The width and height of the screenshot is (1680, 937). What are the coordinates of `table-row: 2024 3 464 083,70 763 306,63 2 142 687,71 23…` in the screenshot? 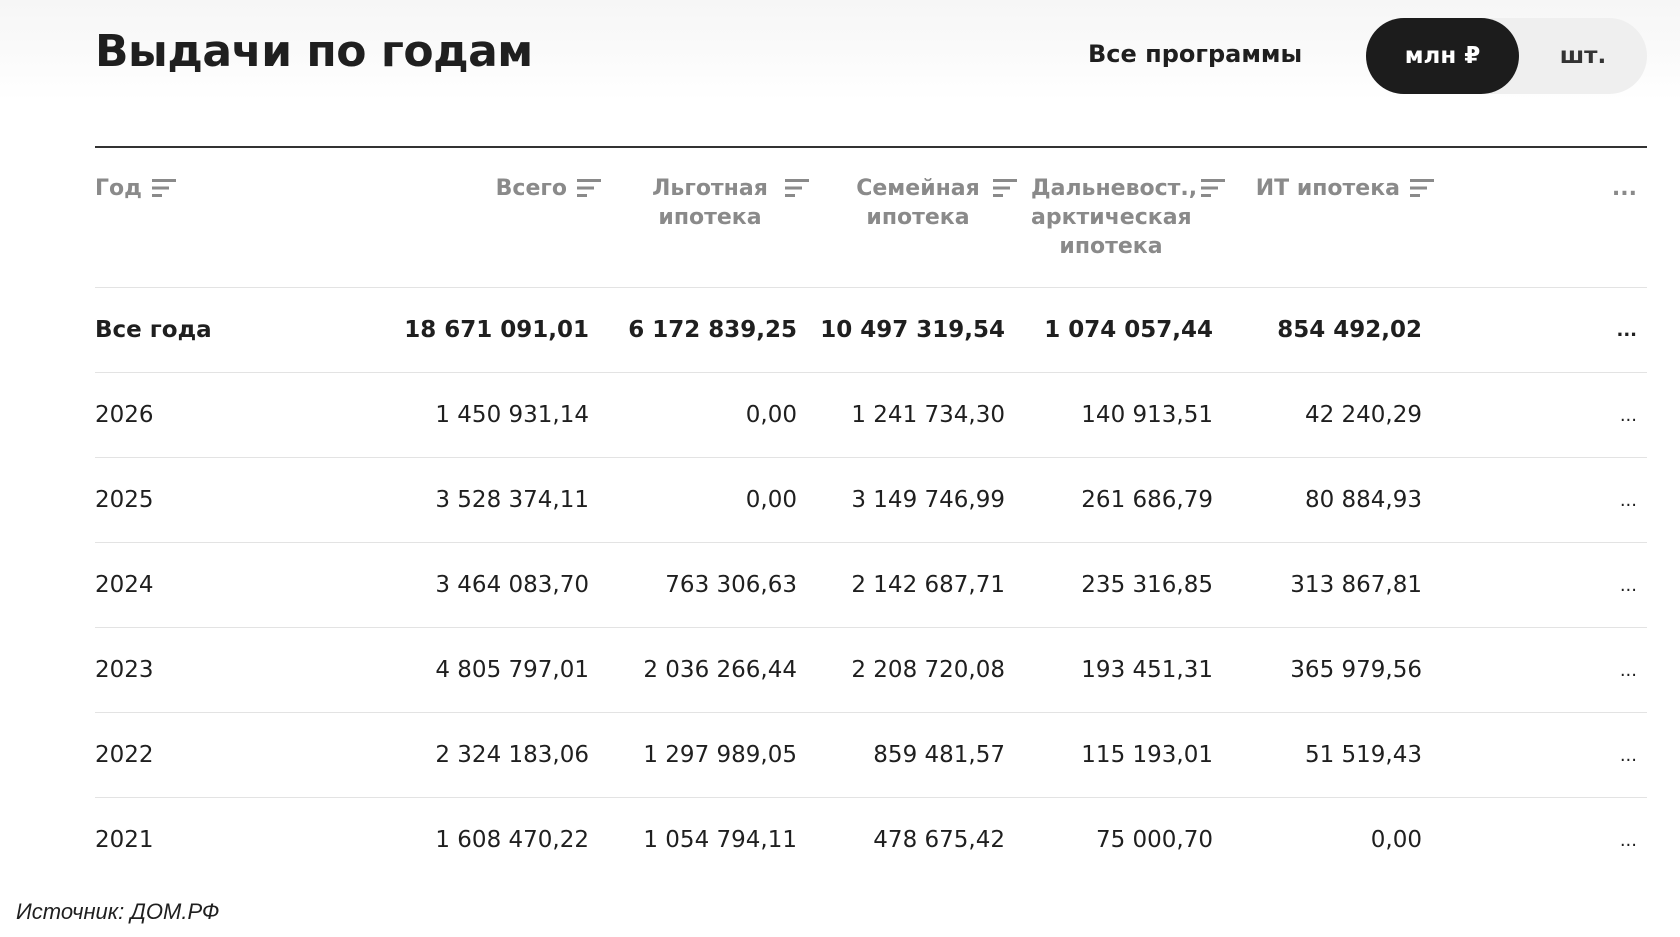 It's located at (871, 585).